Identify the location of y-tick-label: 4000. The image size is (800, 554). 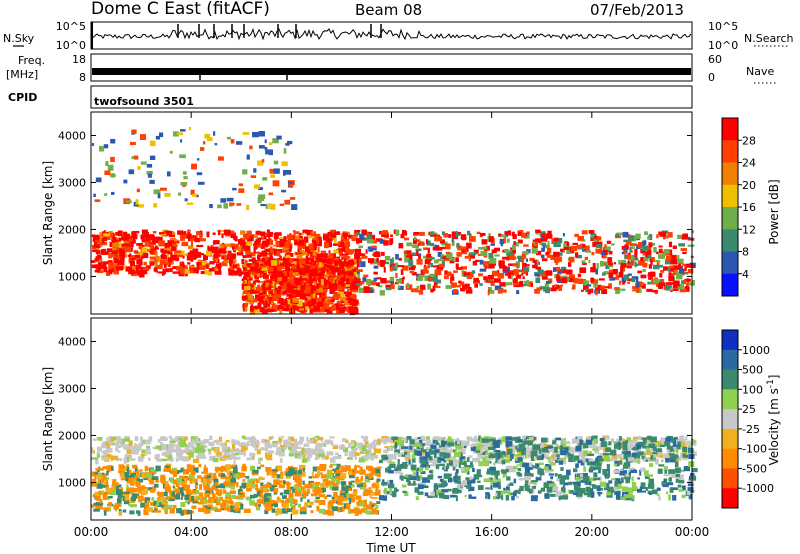
(72, 135).